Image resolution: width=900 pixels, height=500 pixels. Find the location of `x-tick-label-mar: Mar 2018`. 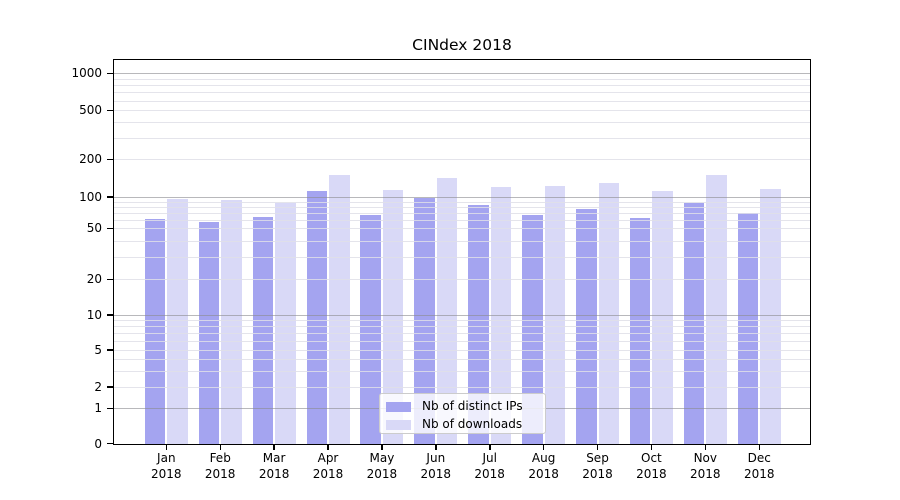

x-tick-label-mar: Mar 2018 is located at coordinates (274, 466).